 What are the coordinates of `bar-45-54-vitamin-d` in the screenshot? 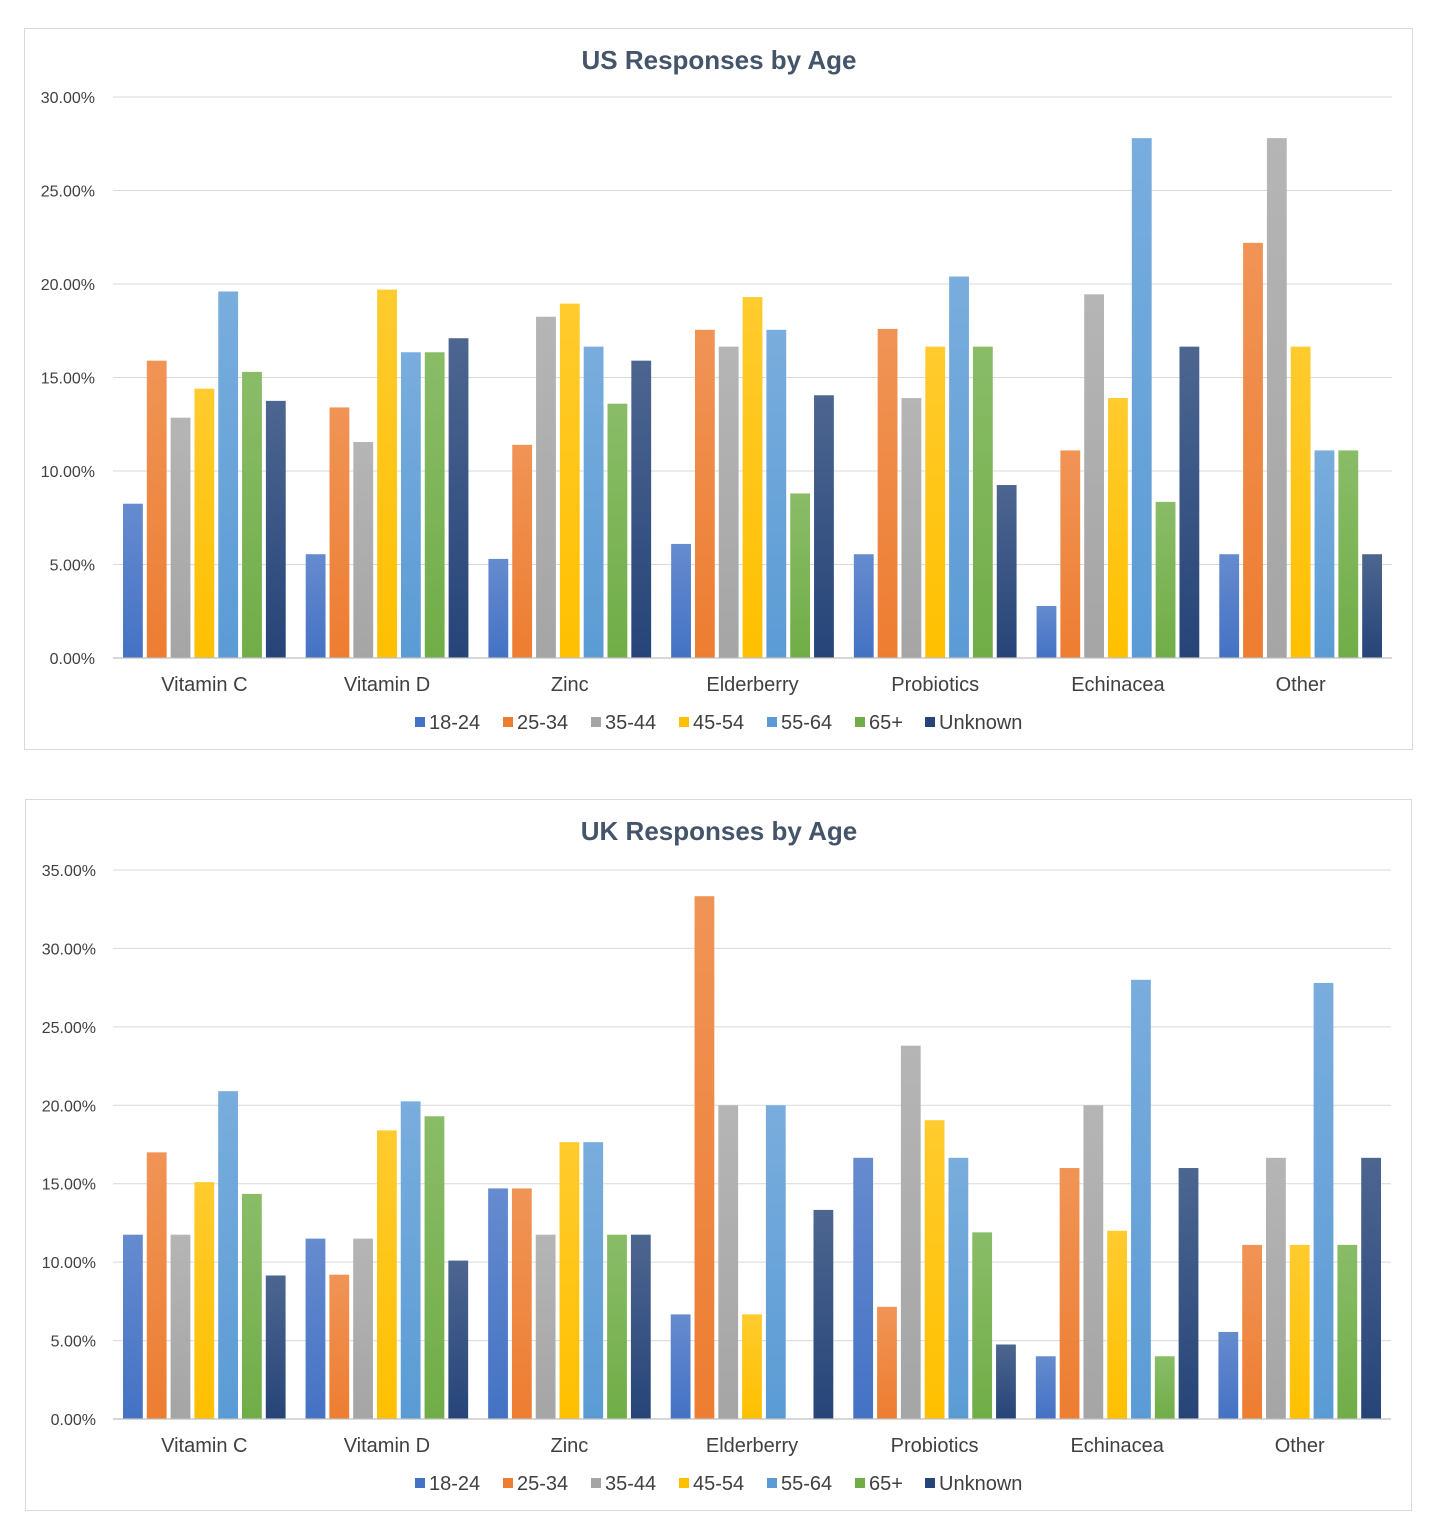 It's located at (386, 1274).